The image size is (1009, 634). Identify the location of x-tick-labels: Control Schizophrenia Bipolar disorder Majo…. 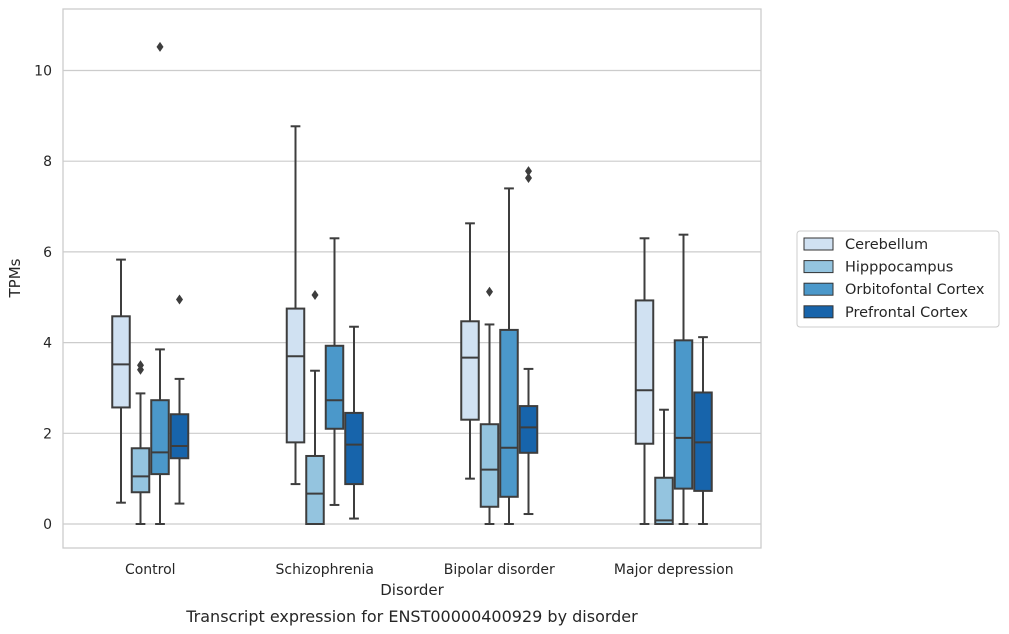
(429, 570).